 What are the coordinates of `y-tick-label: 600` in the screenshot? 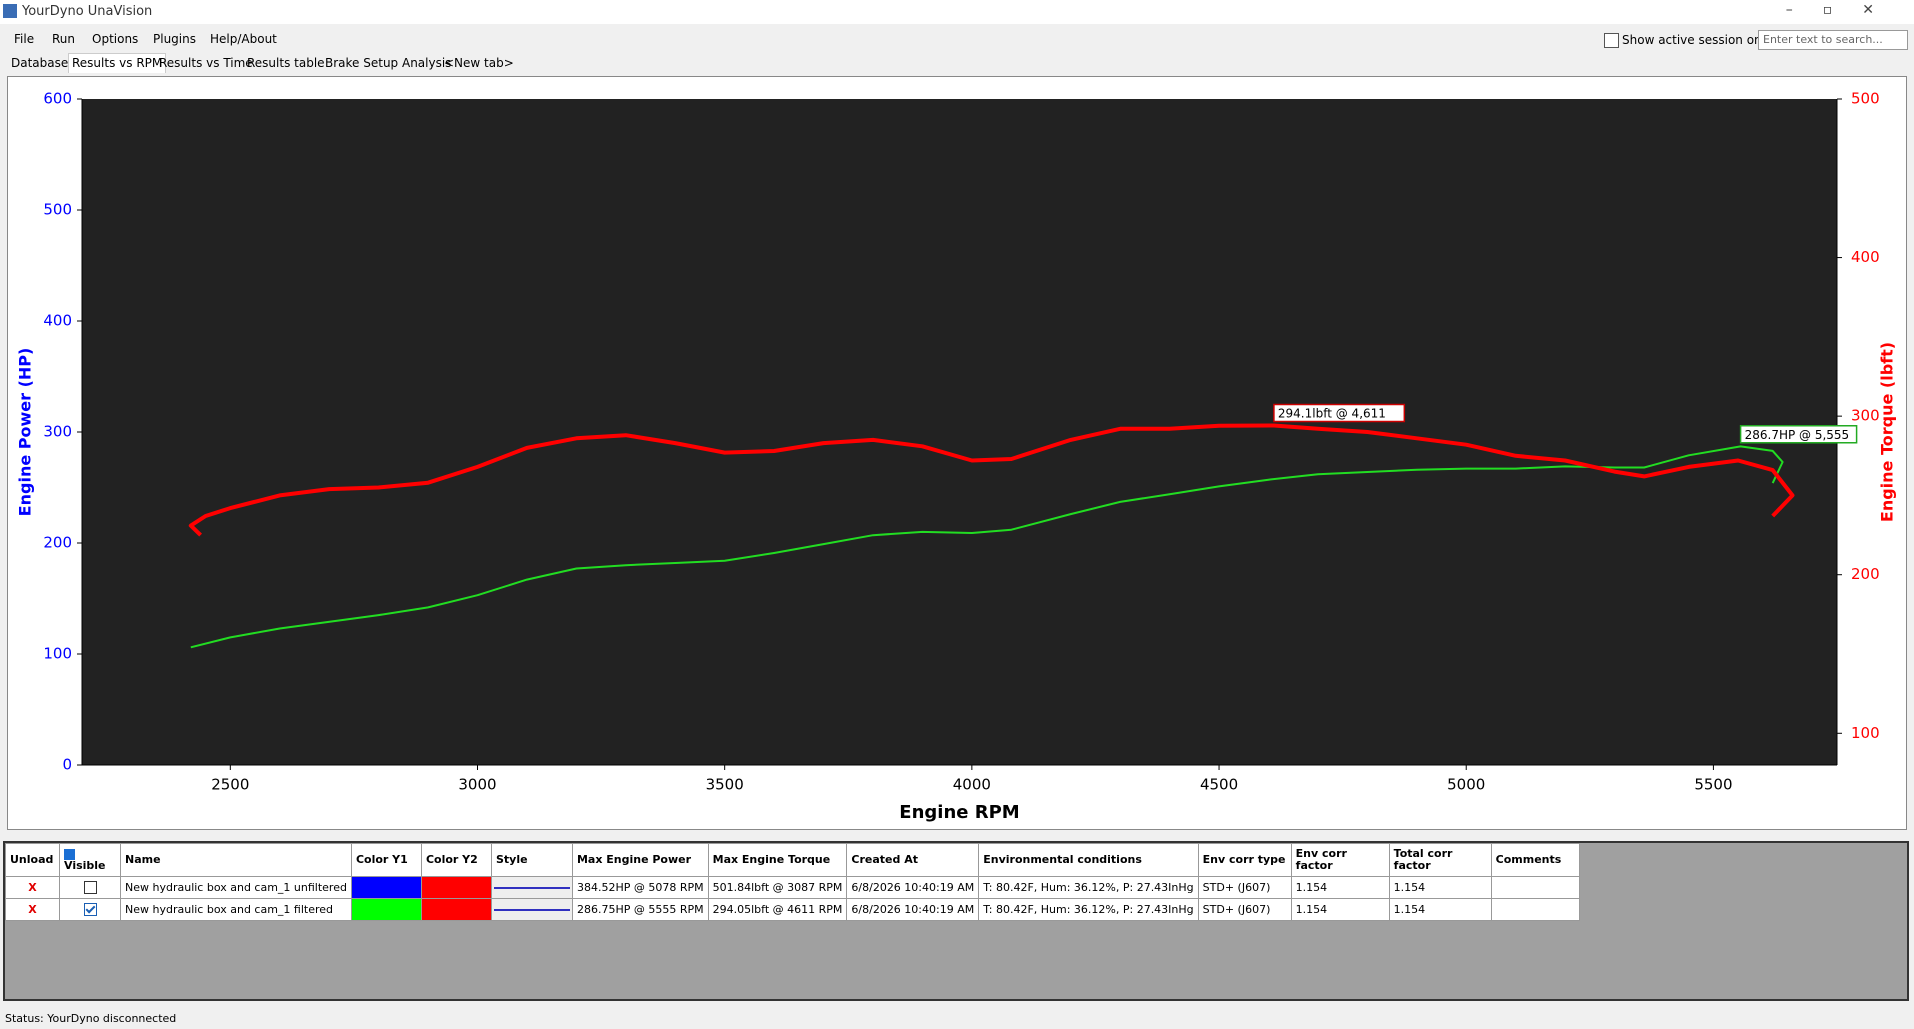 It's located at (57, 99).